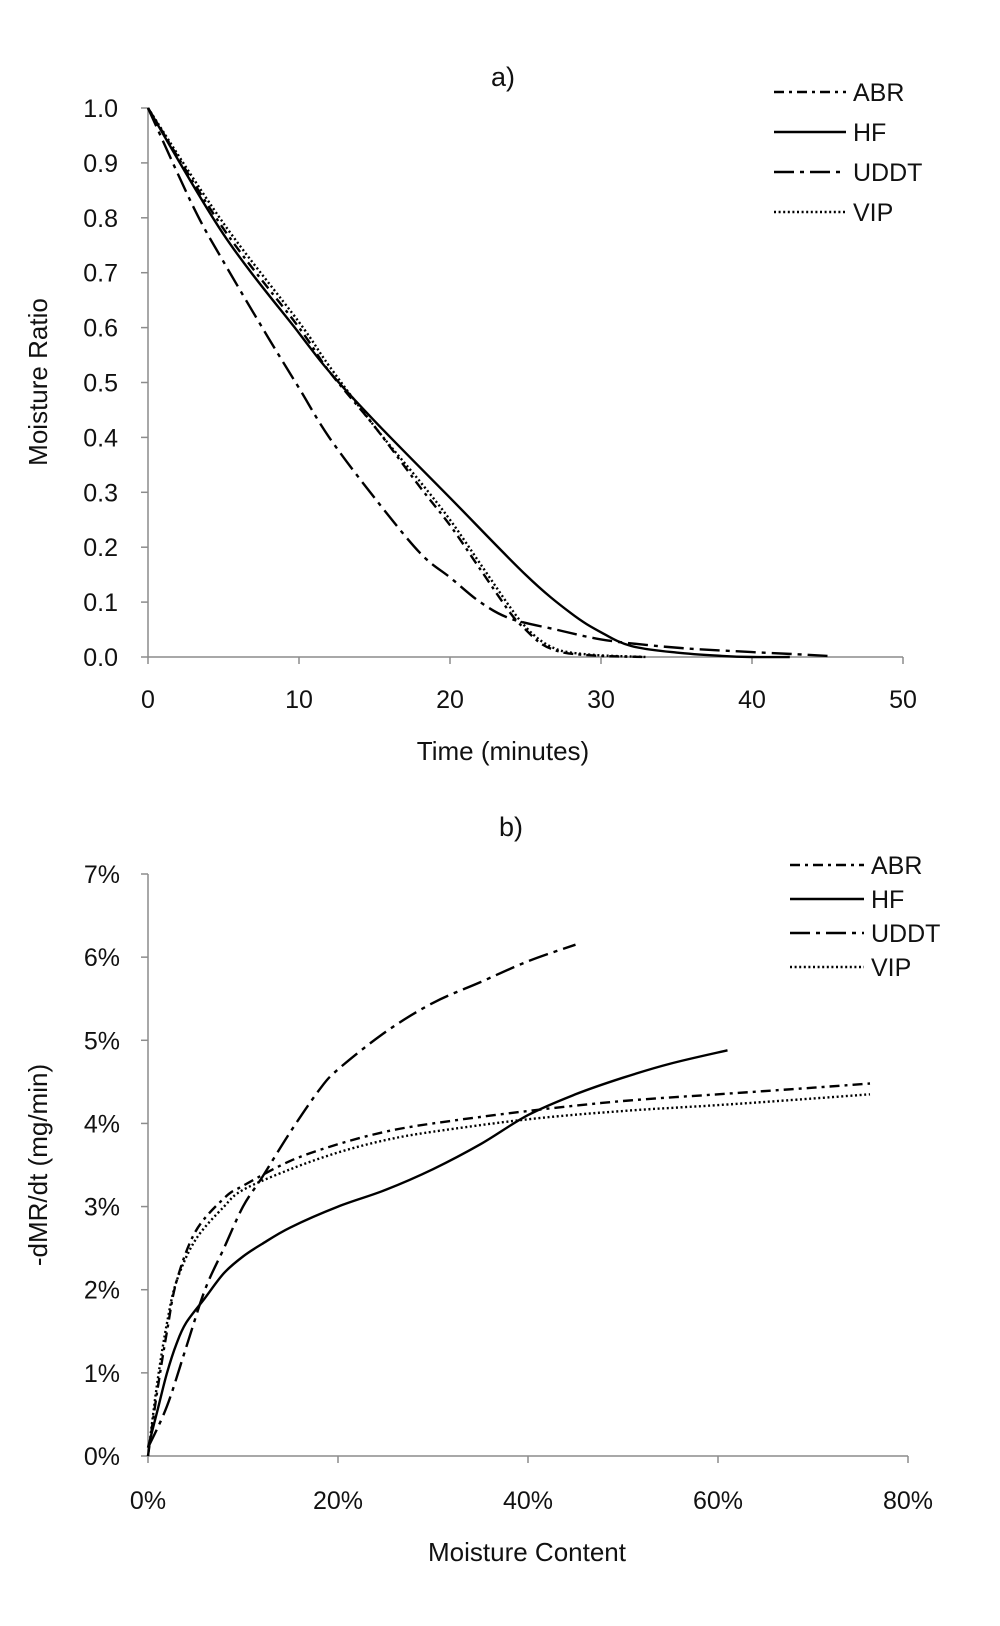  I want to click on chart-a-y-tick-label: 1.0, so click(100, 109).